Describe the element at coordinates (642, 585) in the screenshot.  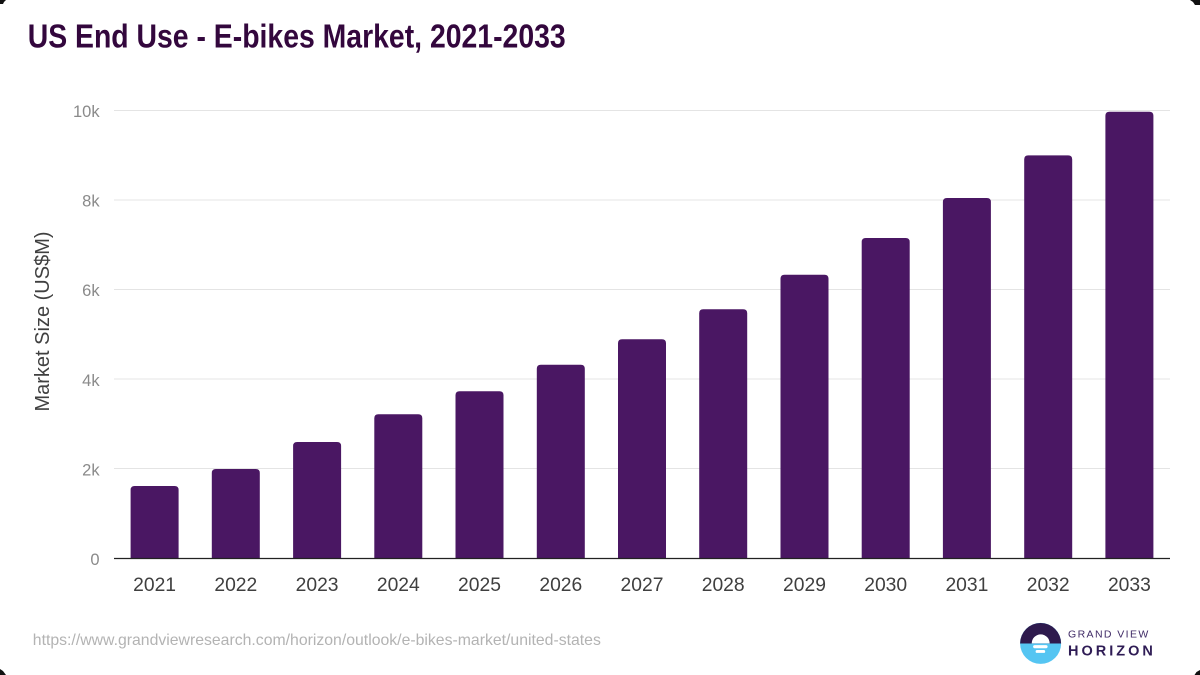
I see `svg-text: 2027` at that location.